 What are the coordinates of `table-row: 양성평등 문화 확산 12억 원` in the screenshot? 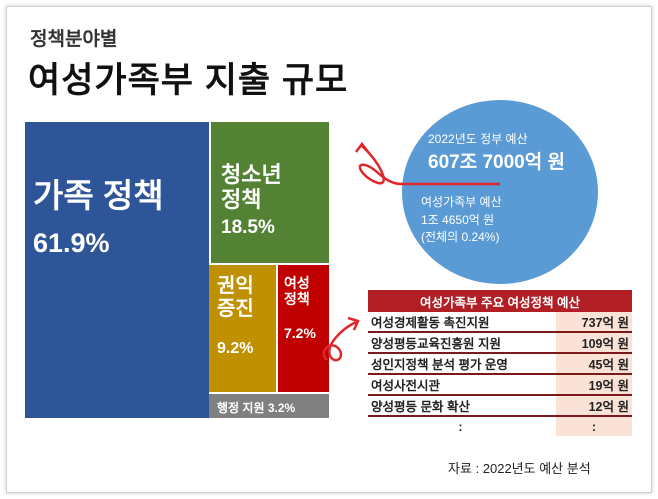 It's located at (500, 406).